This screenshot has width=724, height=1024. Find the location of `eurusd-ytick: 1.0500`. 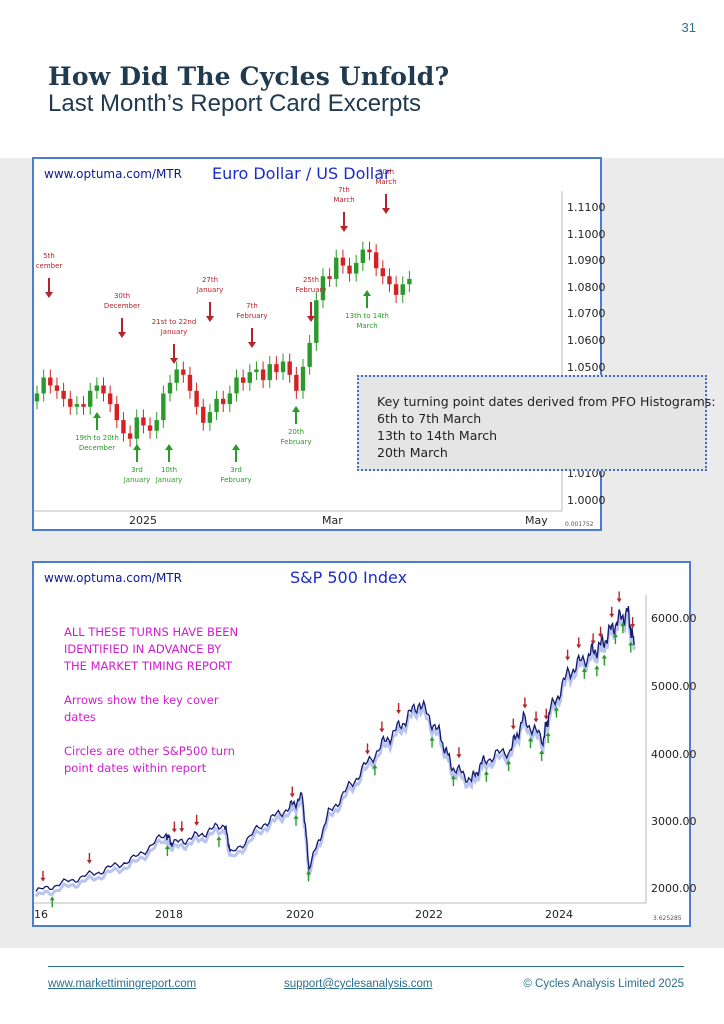

eurusd-ytick: 1.0500 is located at coordinates (586, 367).